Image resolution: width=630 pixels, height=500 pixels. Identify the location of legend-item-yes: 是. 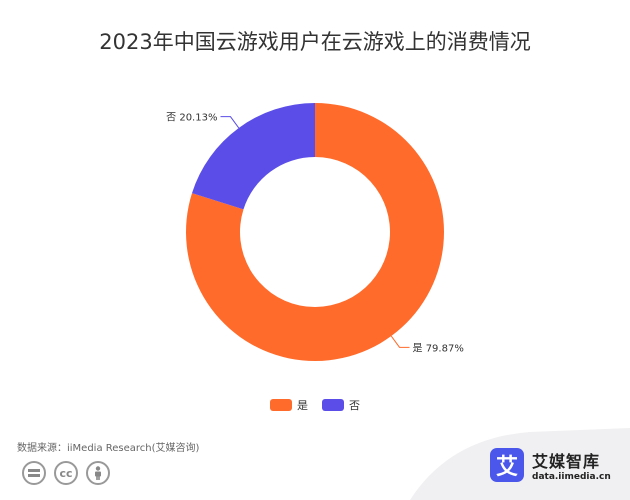
(289, 405).